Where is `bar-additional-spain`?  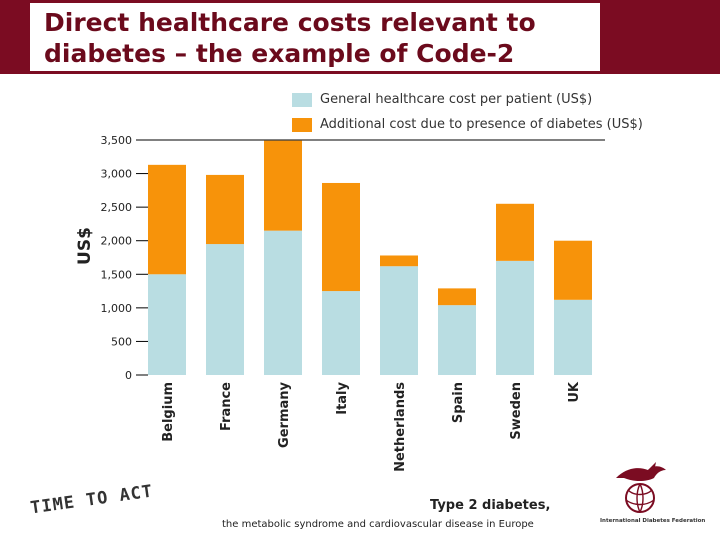 bar-additional-spain is located at coordinates (457, 297).